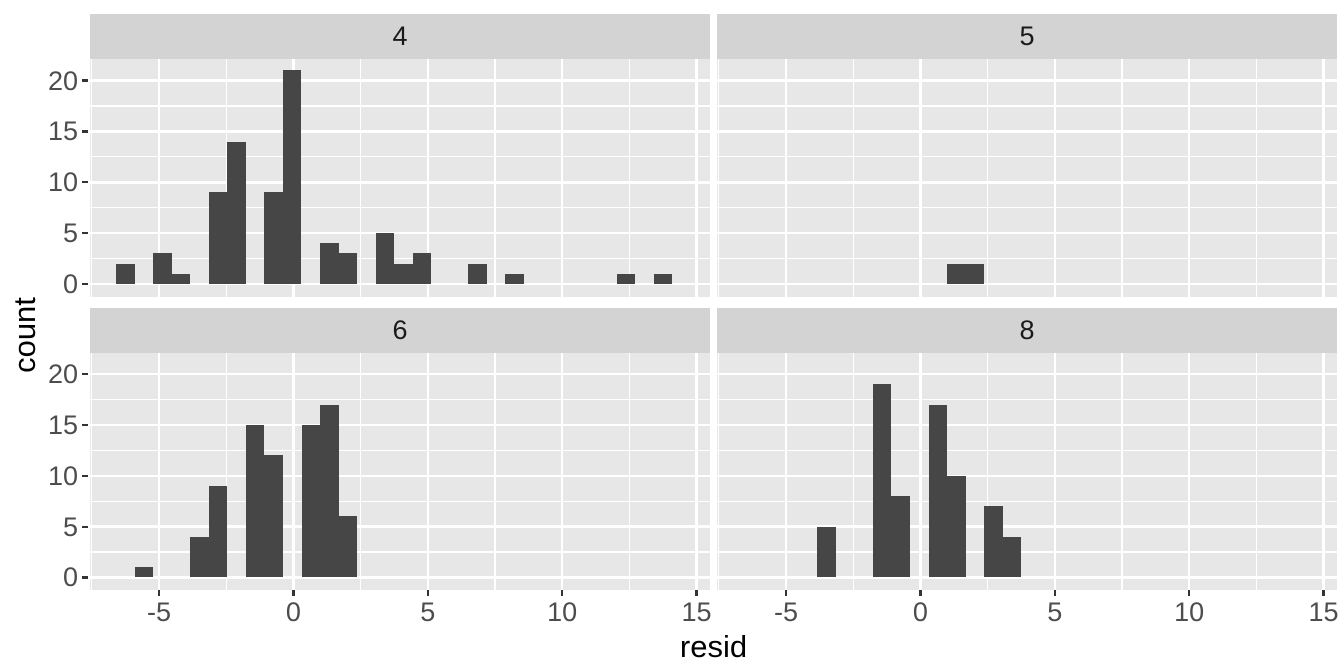 The height and width of the screenshot is (672, 1344). What do you see at coordinates (1027, 36) in the screenshot?
I see `facet-strip-5: 5` at bounding box center [1027, 36].